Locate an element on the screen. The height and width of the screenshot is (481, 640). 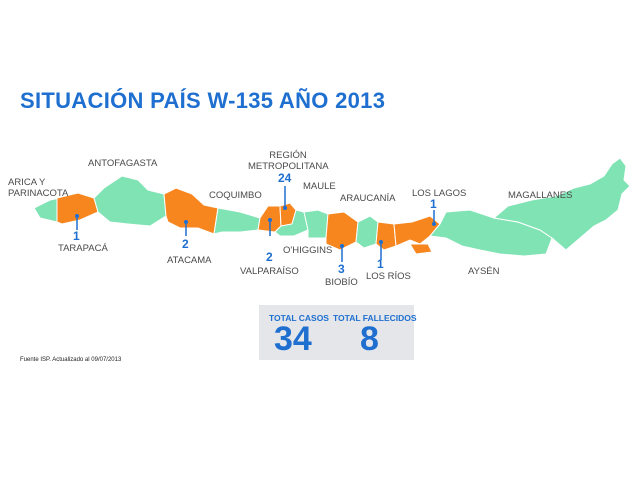
label-aysen: AYSÉN is located at coordinates (484, 271).